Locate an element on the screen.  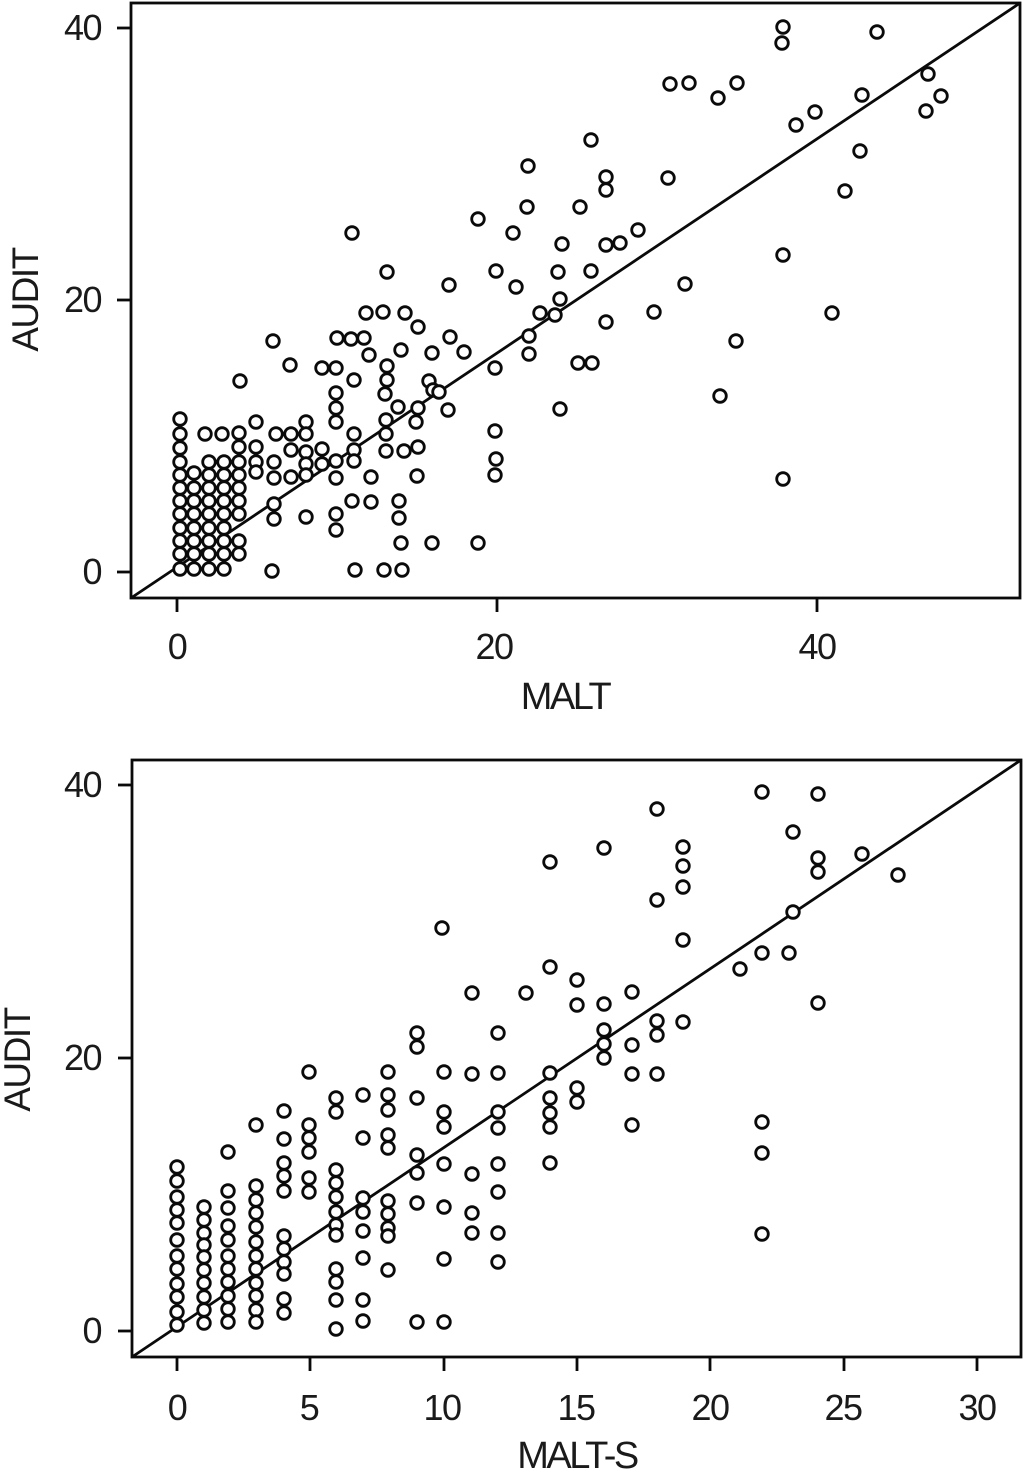
svg-text: MALT-S is located at coordinates (577, 1456).